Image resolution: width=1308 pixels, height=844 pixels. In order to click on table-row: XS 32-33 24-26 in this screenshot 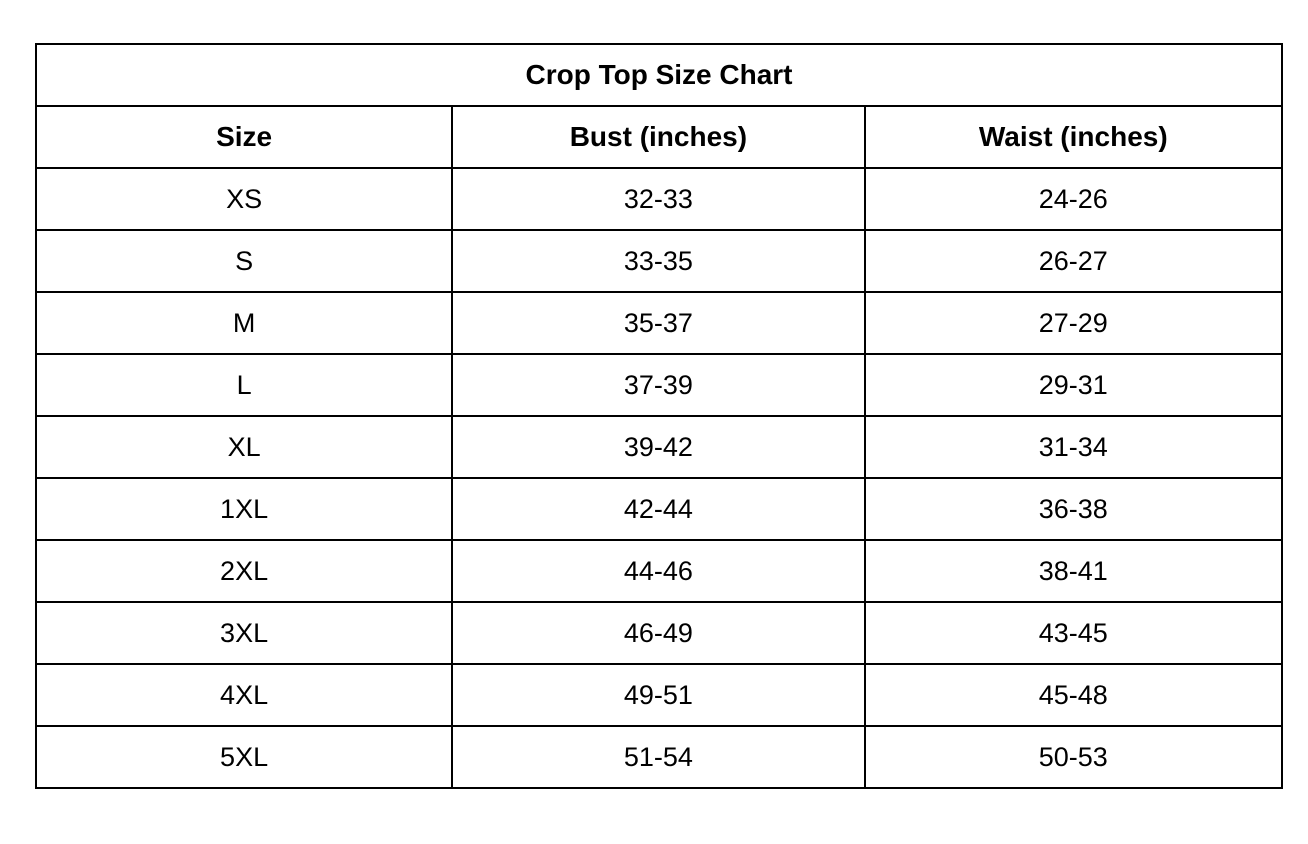, I will do `click(659, 199)`.